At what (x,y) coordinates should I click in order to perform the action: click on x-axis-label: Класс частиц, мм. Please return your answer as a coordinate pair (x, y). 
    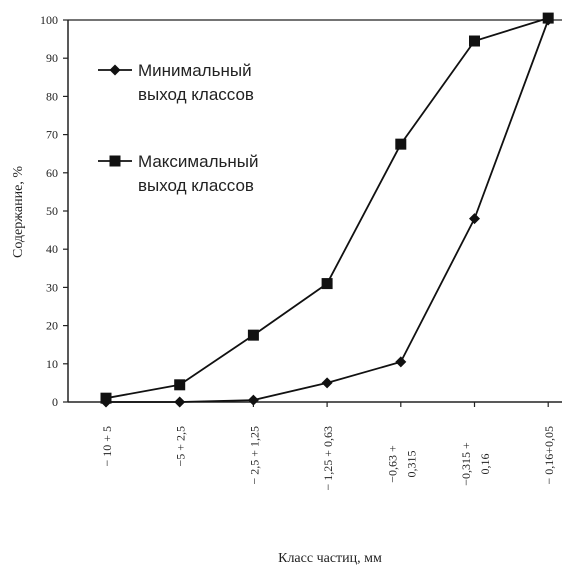
    Looking at the image, I should click on (330, 558).